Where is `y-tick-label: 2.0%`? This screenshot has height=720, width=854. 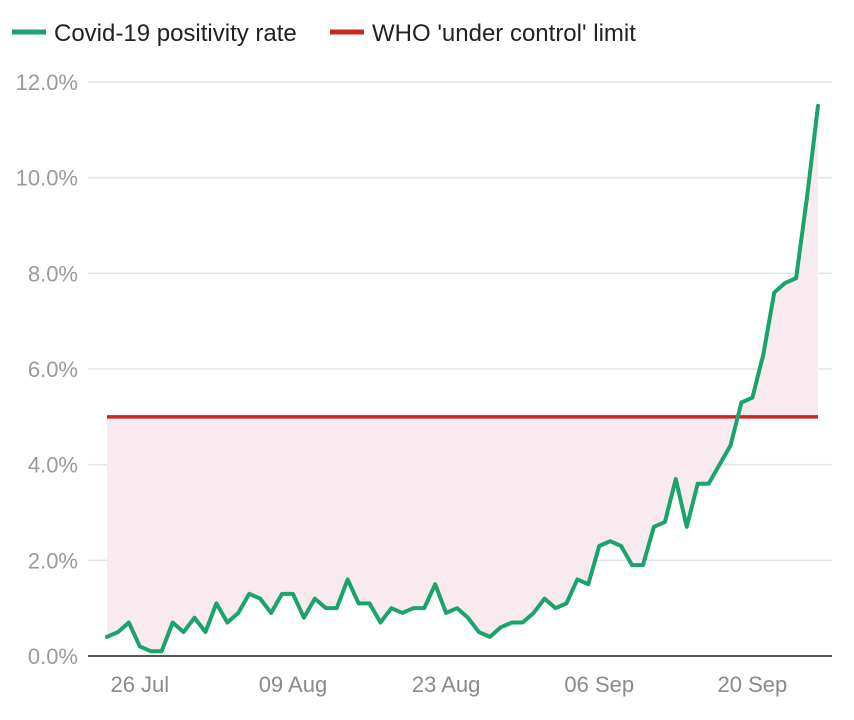
y-tick-label: 2.0% is located at coordinates (53, 560).